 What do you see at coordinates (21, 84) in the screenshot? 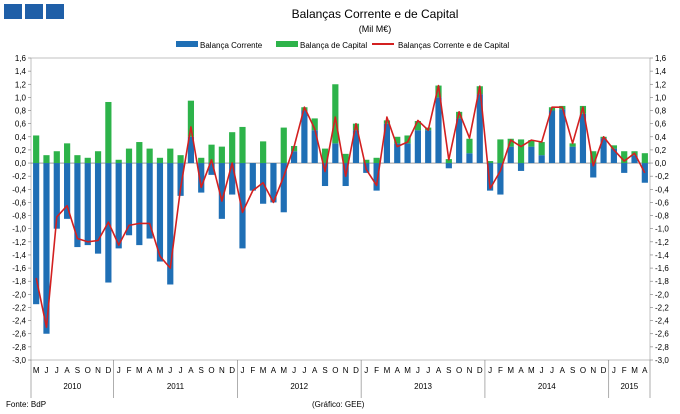
I see `y-tick-label-left: 1,2` at bounding box center [21, 84].